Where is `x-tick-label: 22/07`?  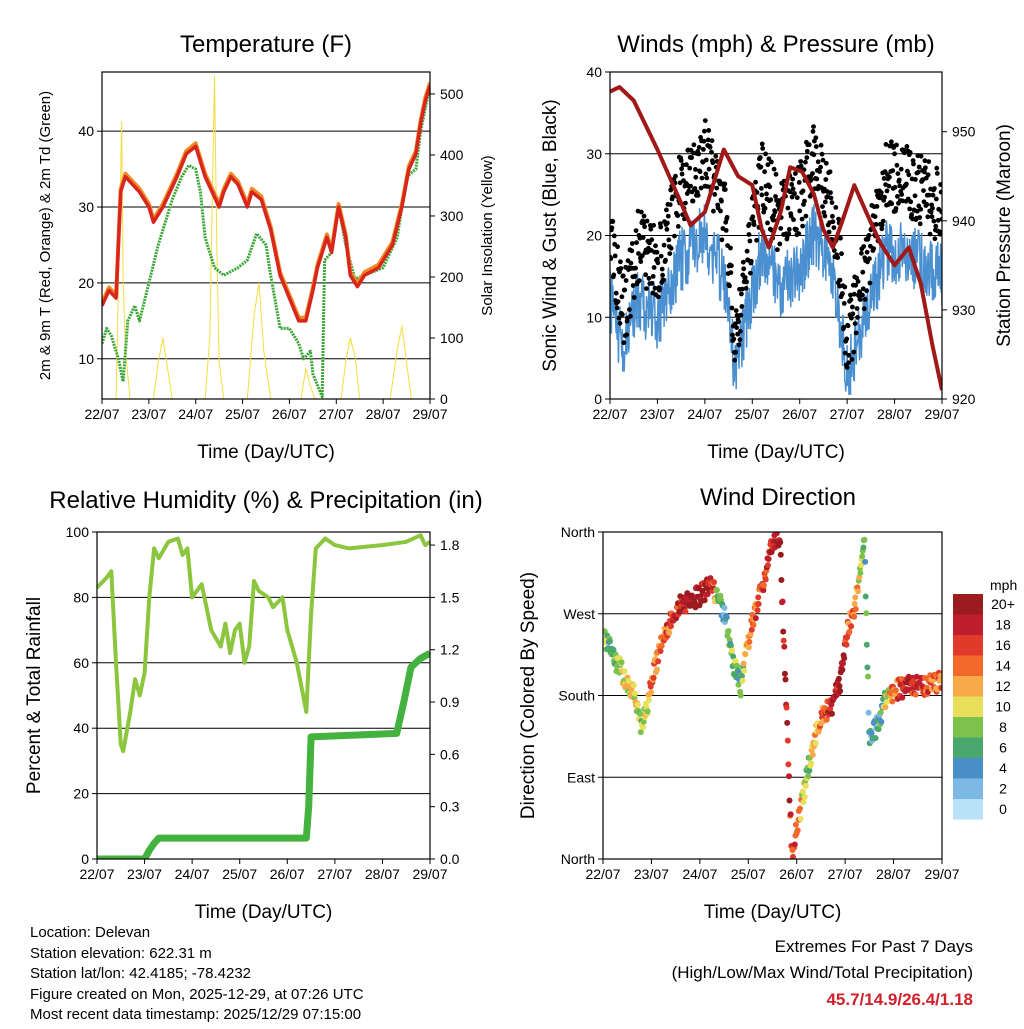 x-tick-label: 22/07 is located at coordinates (609, 414).